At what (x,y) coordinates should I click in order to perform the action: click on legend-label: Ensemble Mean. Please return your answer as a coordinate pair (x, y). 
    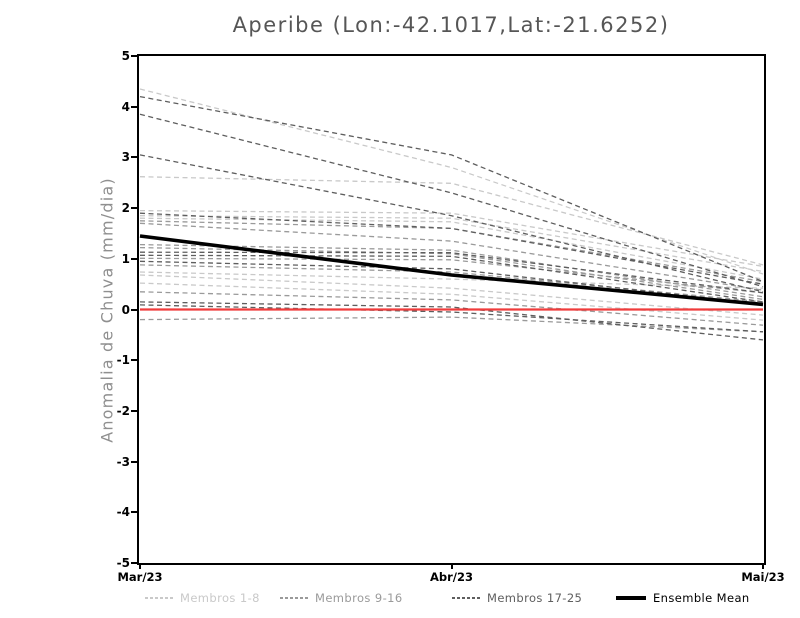
    Looking at the image, I should click on (701, 598).